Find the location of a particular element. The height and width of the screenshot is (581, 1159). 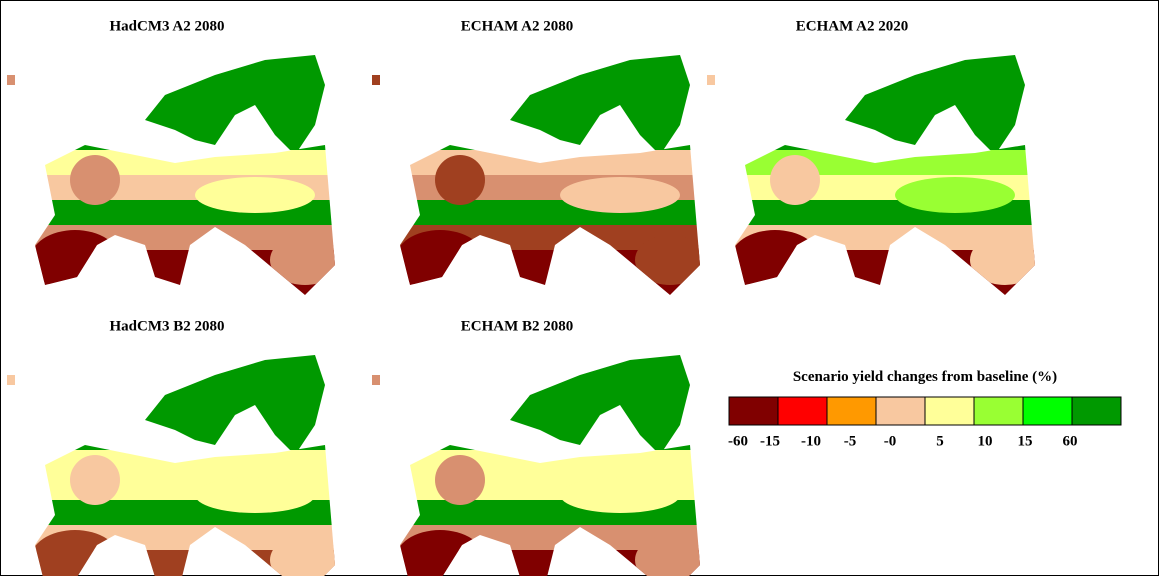

map-title: HadCM3 B2 2080 is located at coordinates (166, 326).